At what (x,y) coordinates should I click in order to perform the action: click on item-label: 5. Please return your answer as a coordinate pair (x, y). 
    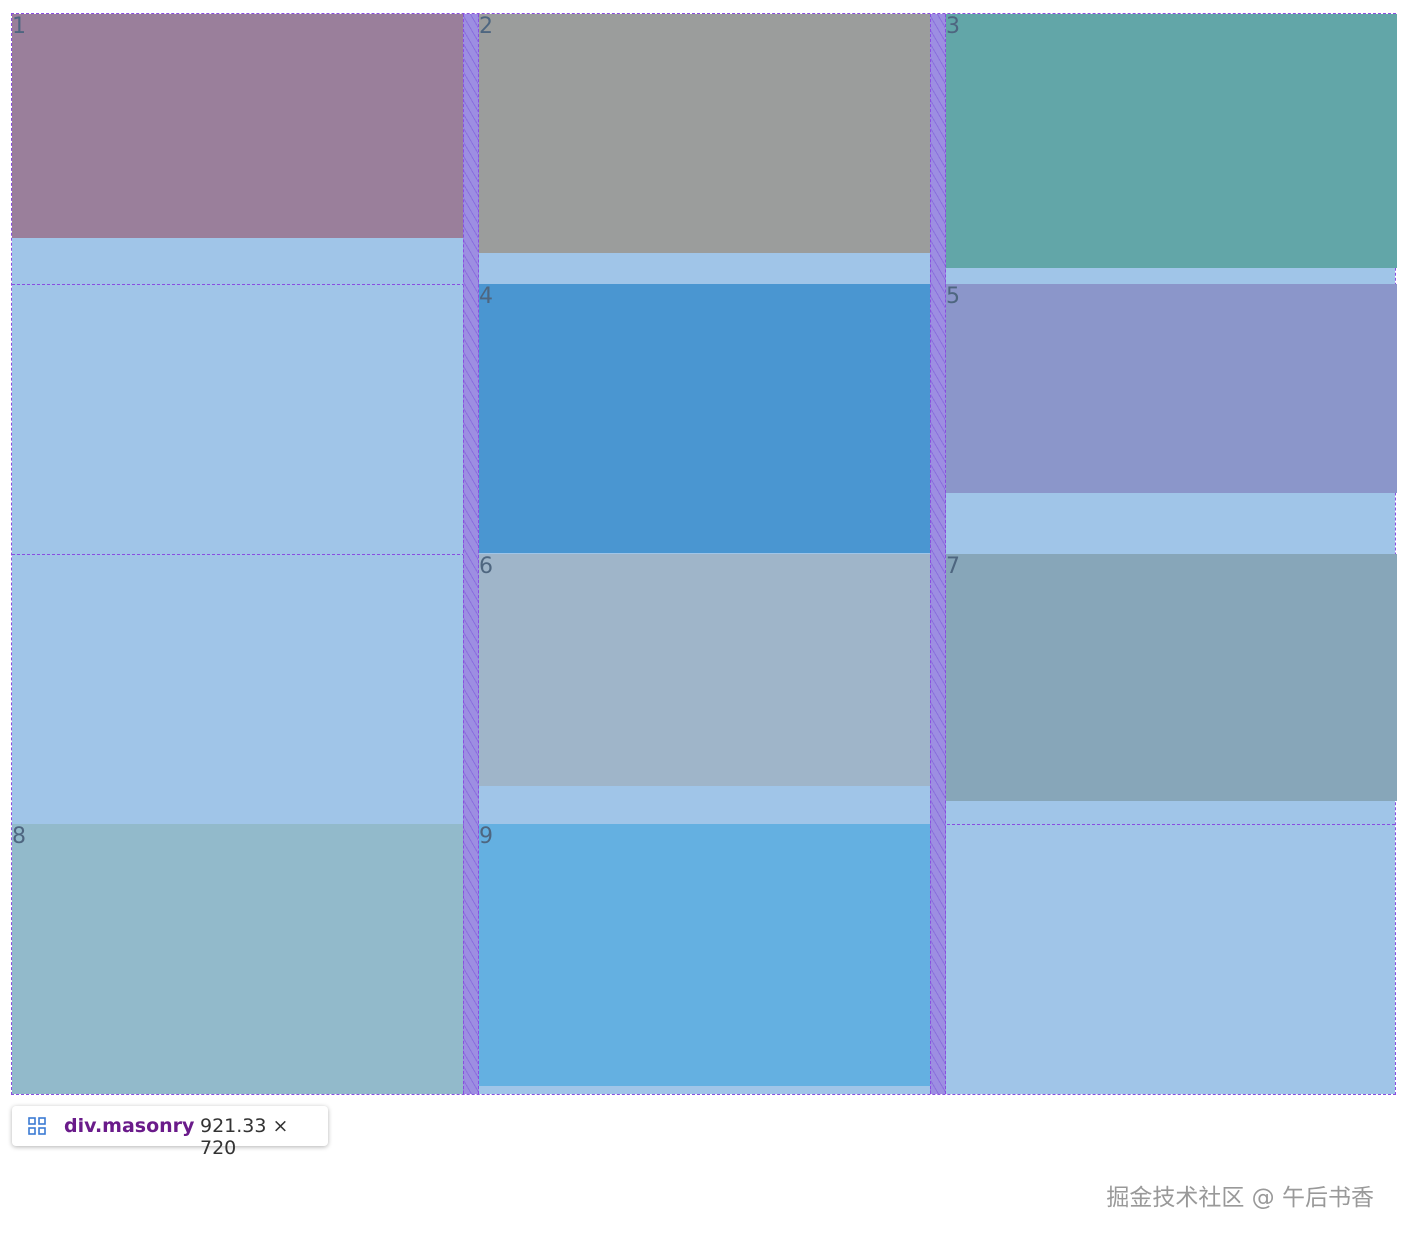
    Looking at the image, I should click on (953, 296).